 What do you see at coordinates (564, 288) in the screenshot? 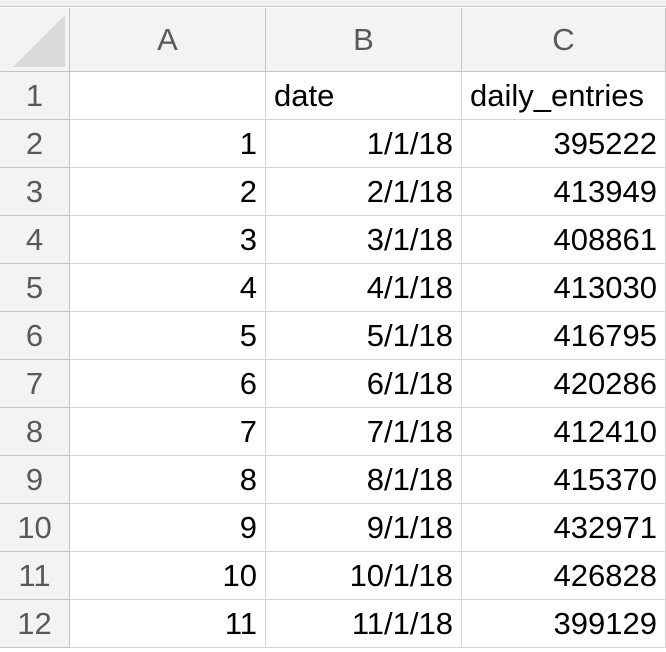
I see `cell-c: 413030` at bounding box center [564, 288].